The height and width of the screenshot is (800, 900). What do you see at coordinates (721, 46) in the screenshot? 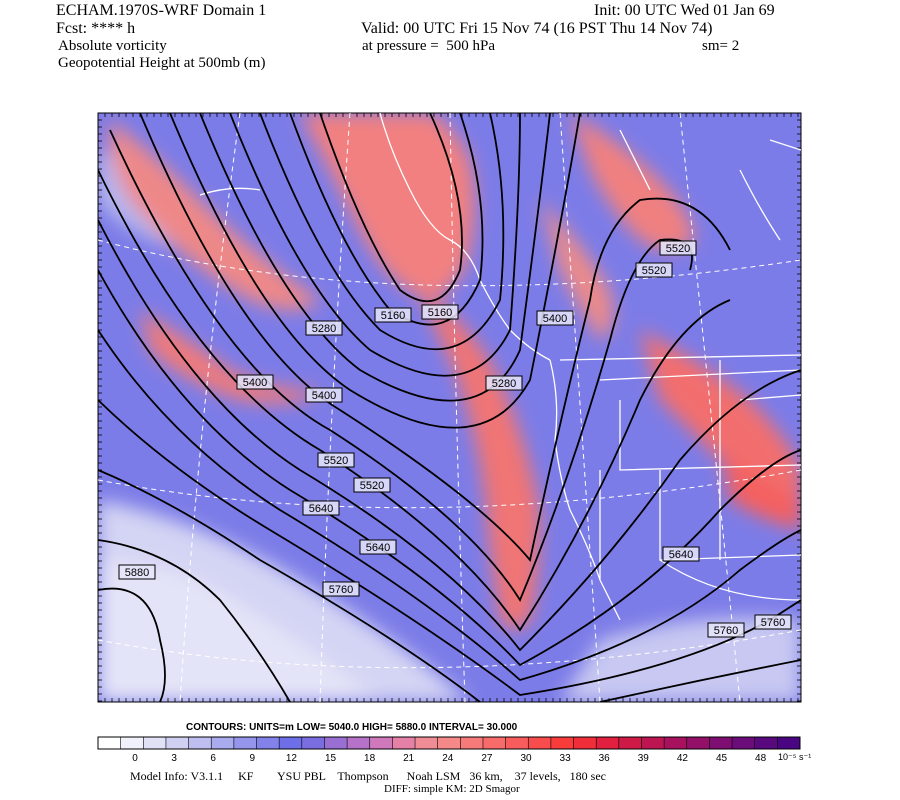
I see `smoothing: sm= 2` at bounding box center [721, 46].